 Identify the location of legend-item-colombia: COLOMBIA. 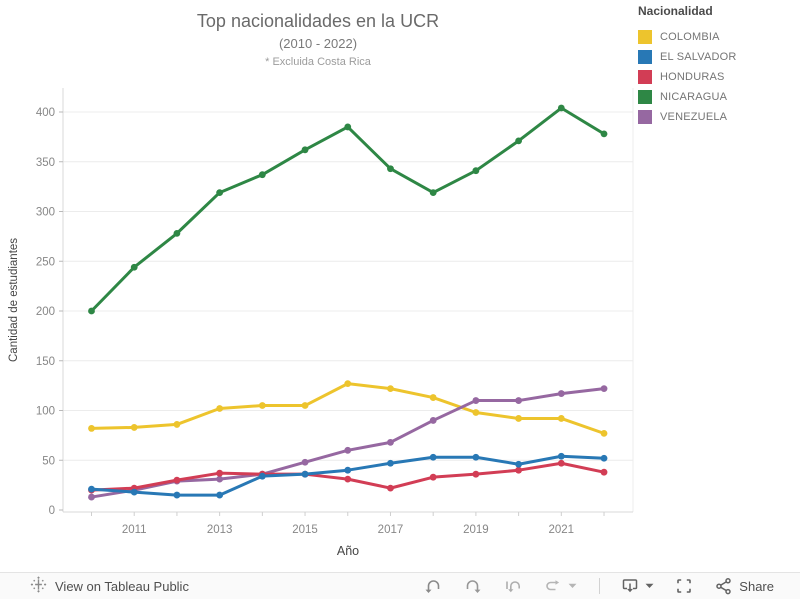
(718, 37).